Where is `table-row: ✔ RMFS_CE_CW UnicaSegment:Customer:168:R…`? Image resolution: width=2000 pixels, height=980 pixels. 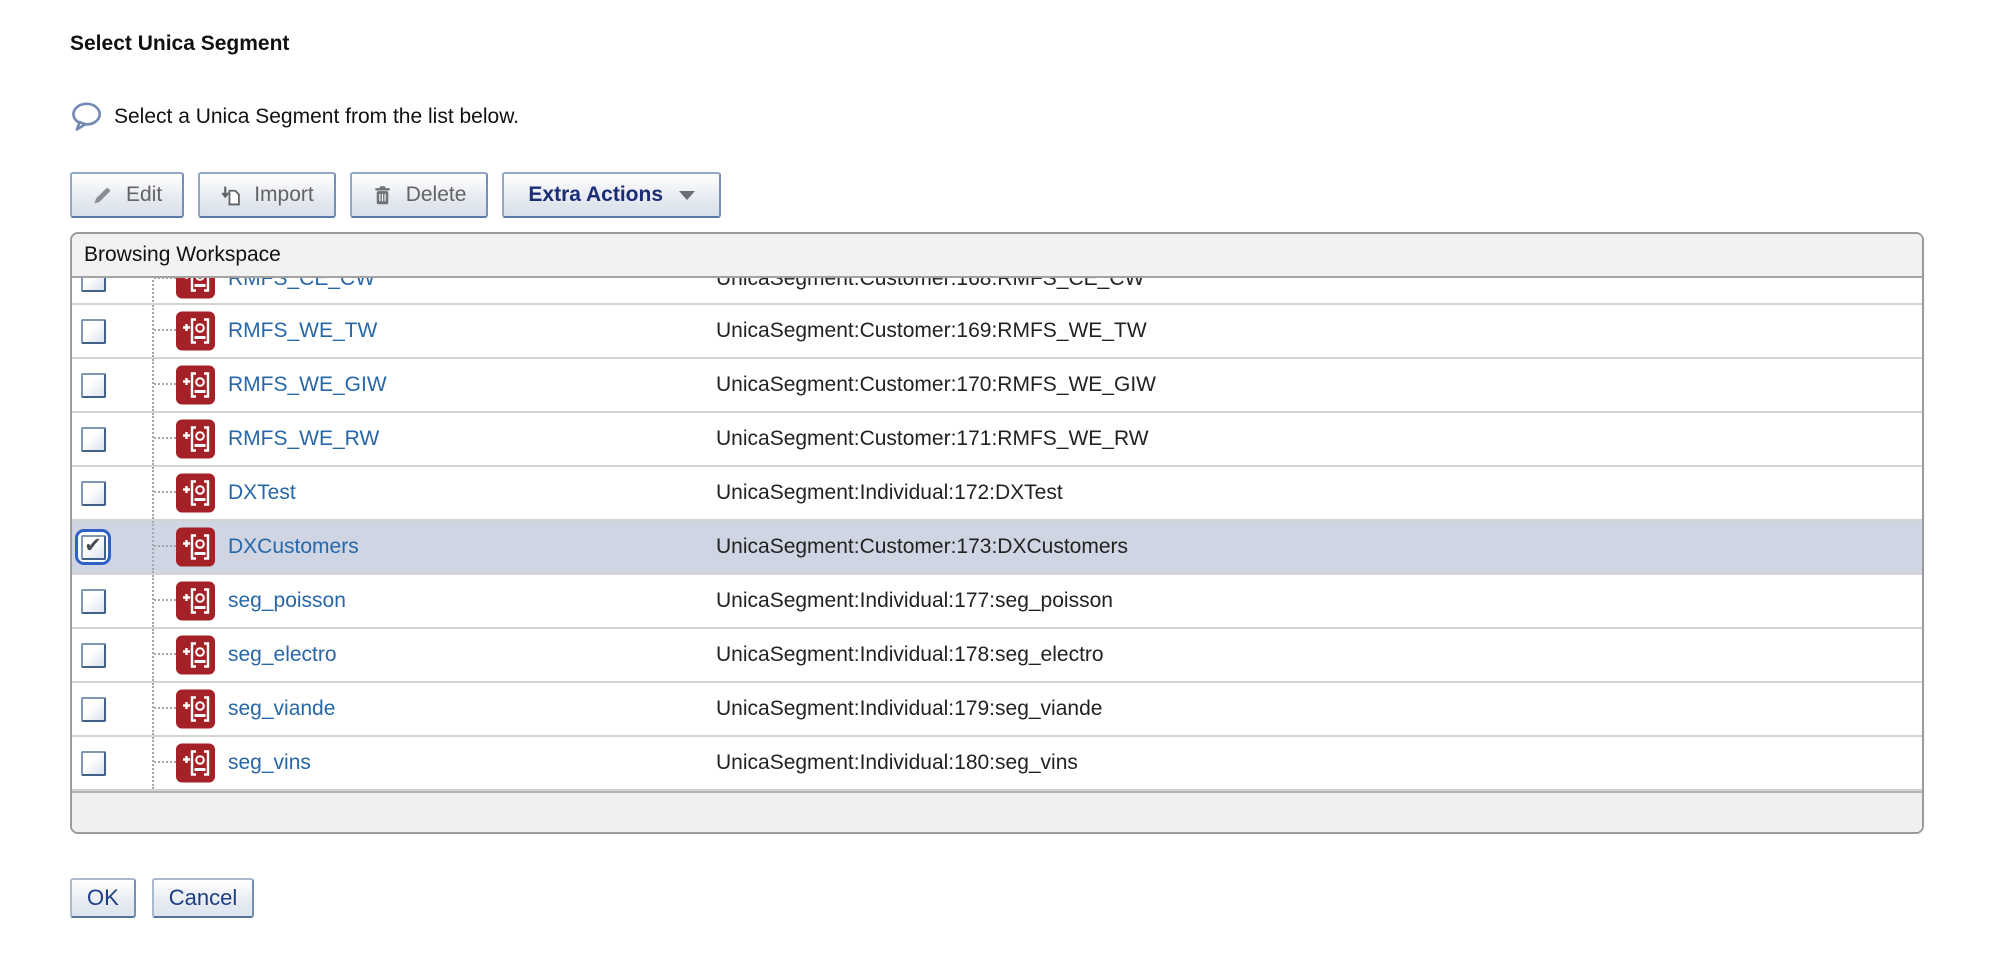 table-row: ✔ RMFS_CE_CW UnicaSegment:Customer:168:R… is located at coordinates (997, 291).